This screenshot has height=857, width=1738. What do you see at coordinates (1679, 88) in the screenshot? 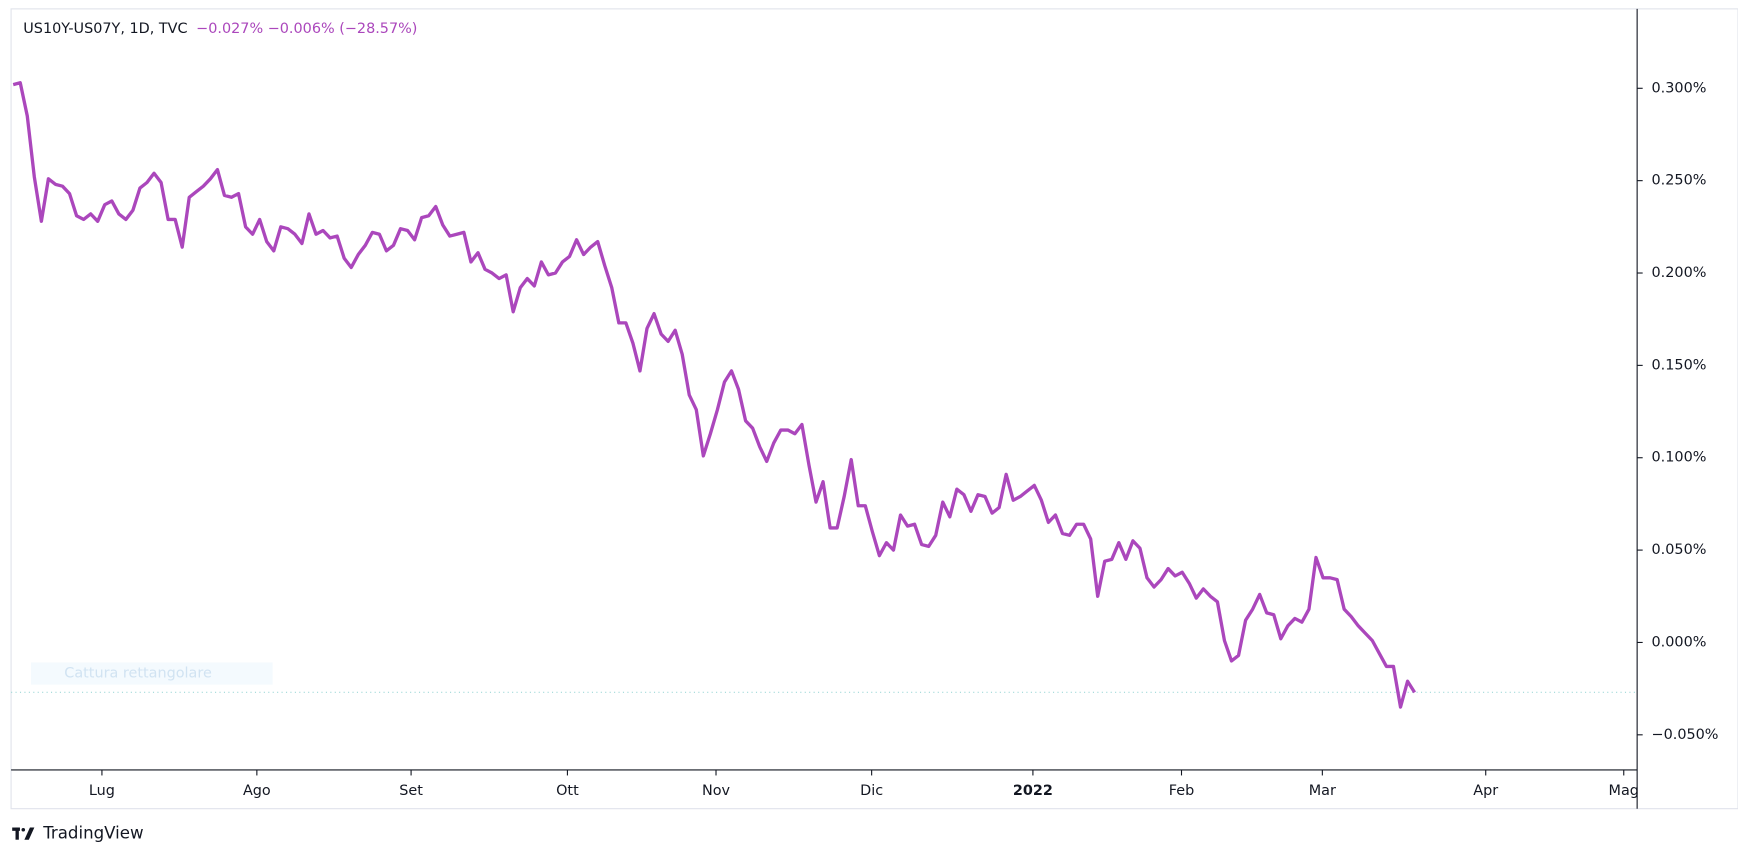
I see `y-tick-label: 0.300%` at bounding box center [1679, 88].